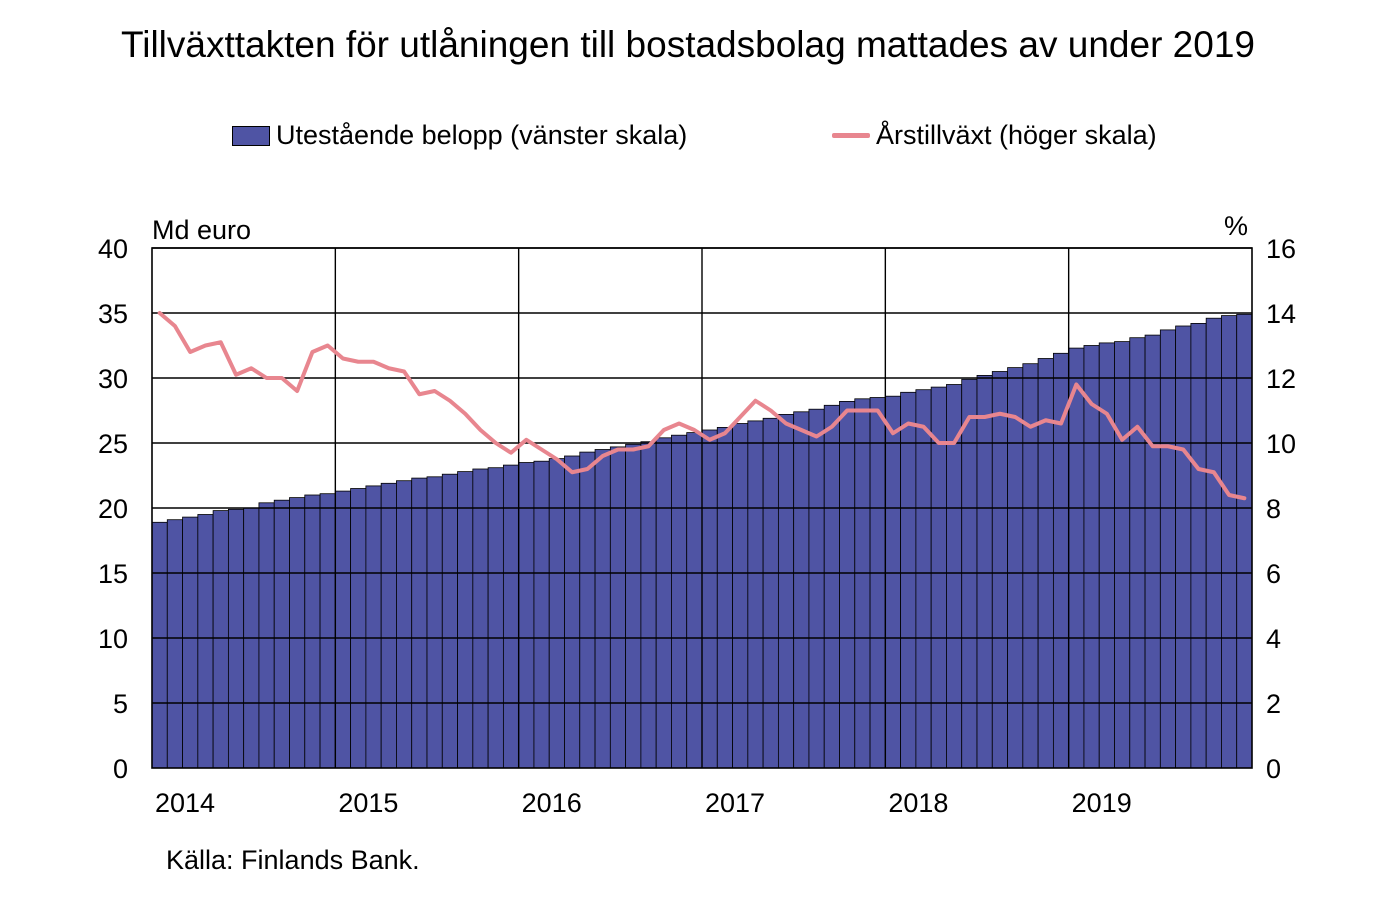 The height and width of the screenshot is (900, 1376). I want to click on x-tick-label: 2014, so click(185, 803).